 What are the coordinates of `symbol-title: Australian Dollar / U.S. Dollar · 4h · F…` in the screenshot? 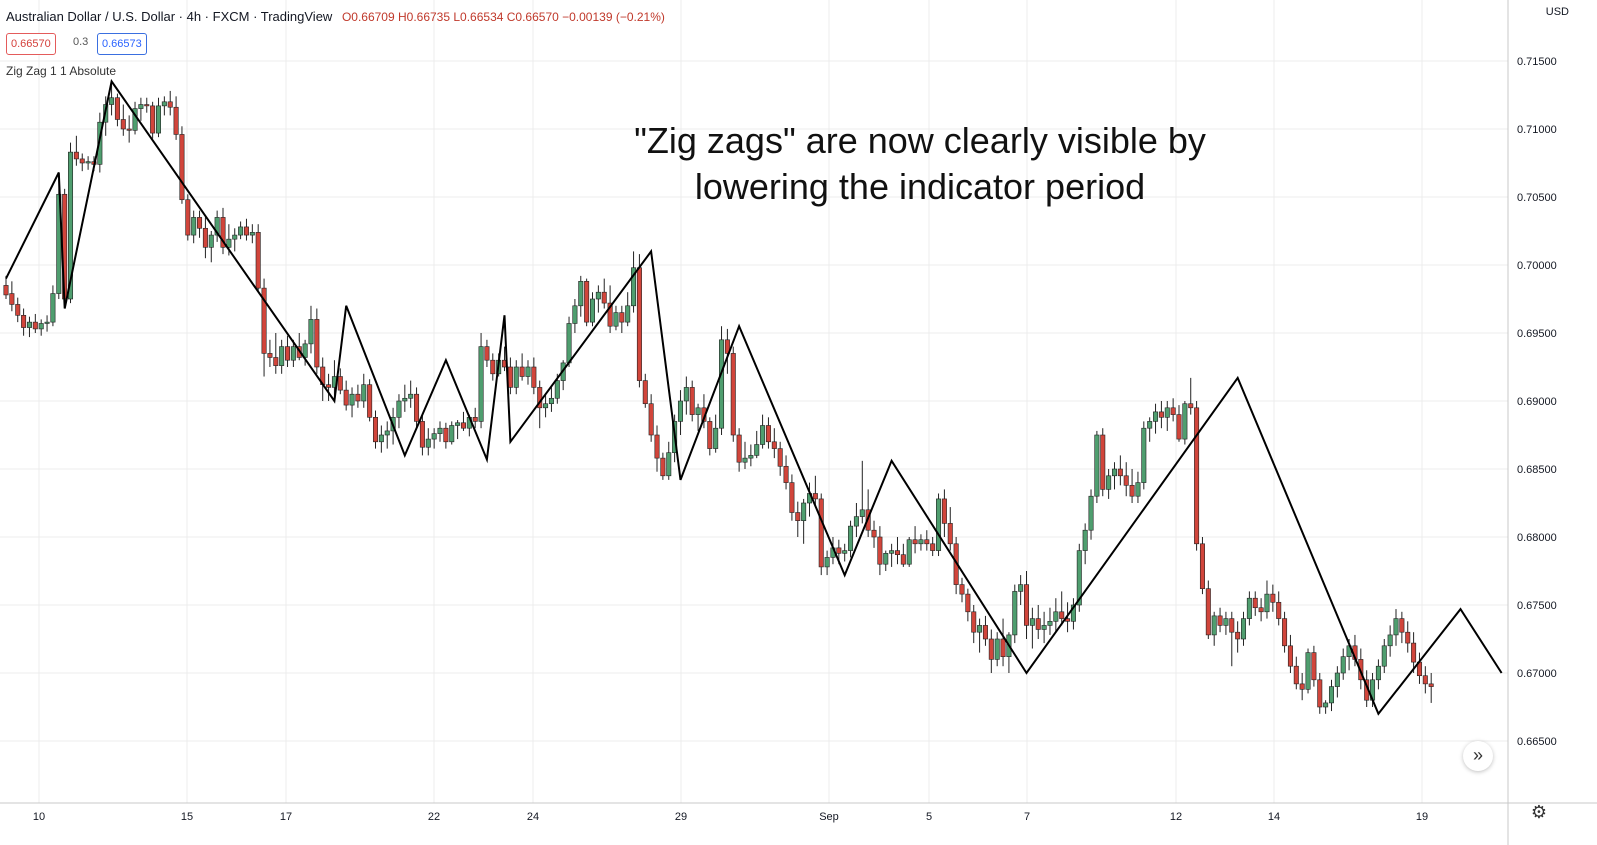 It's located at (169, 16).